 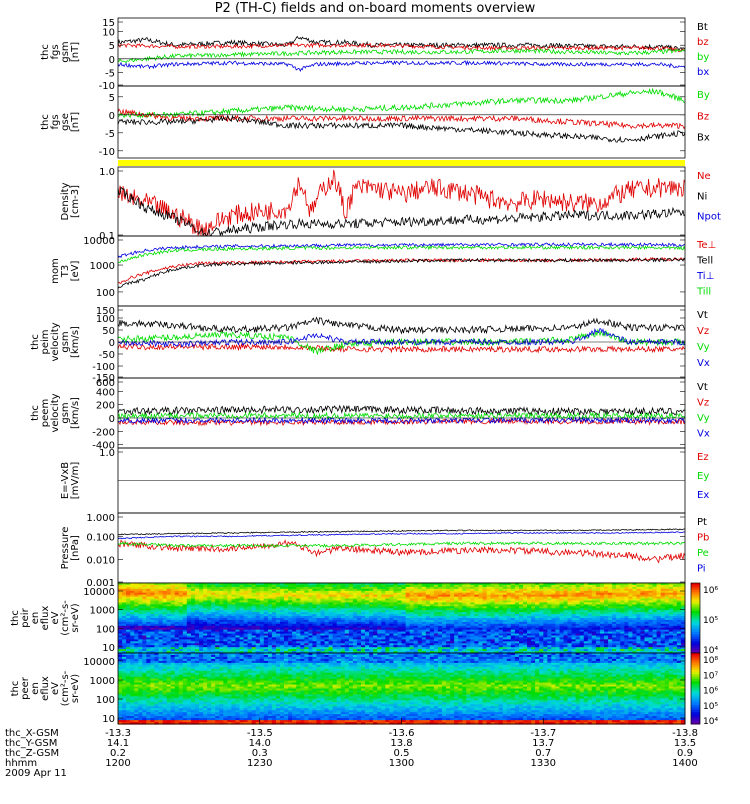 I want to click on spectrogram-cells, so click(x=402, y=618).